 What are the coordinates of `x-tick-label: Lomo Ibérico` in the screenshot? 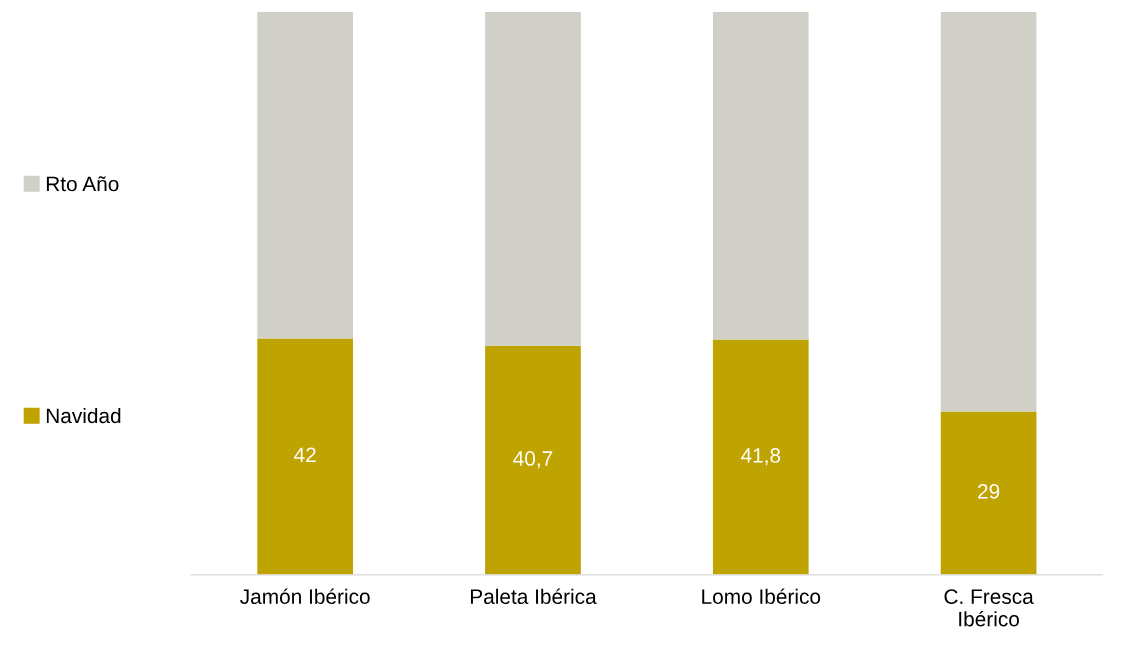 It's located at (761, 596).